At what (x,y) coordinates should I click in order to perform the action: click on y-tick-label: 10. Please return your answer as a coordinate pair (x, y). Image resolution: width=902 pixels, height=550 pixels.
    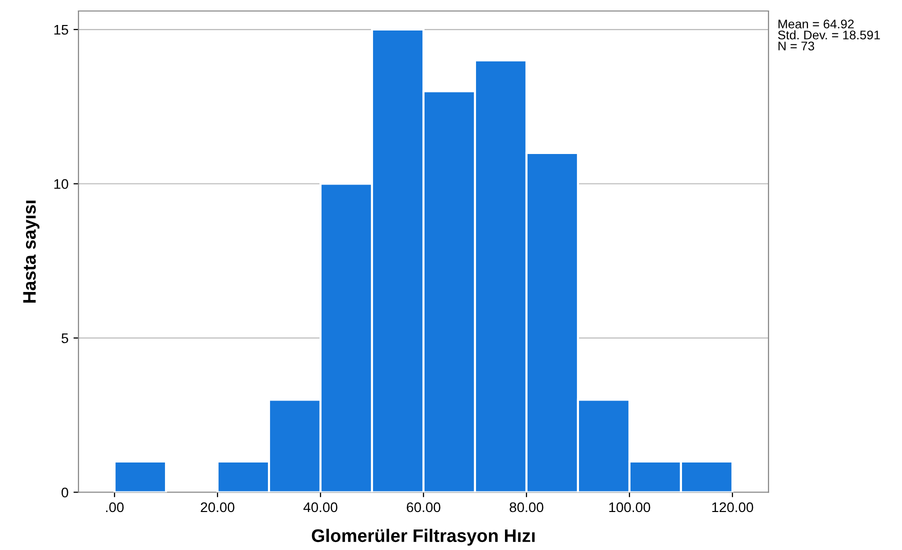
    Looking at the image, I should click on (61, 184).